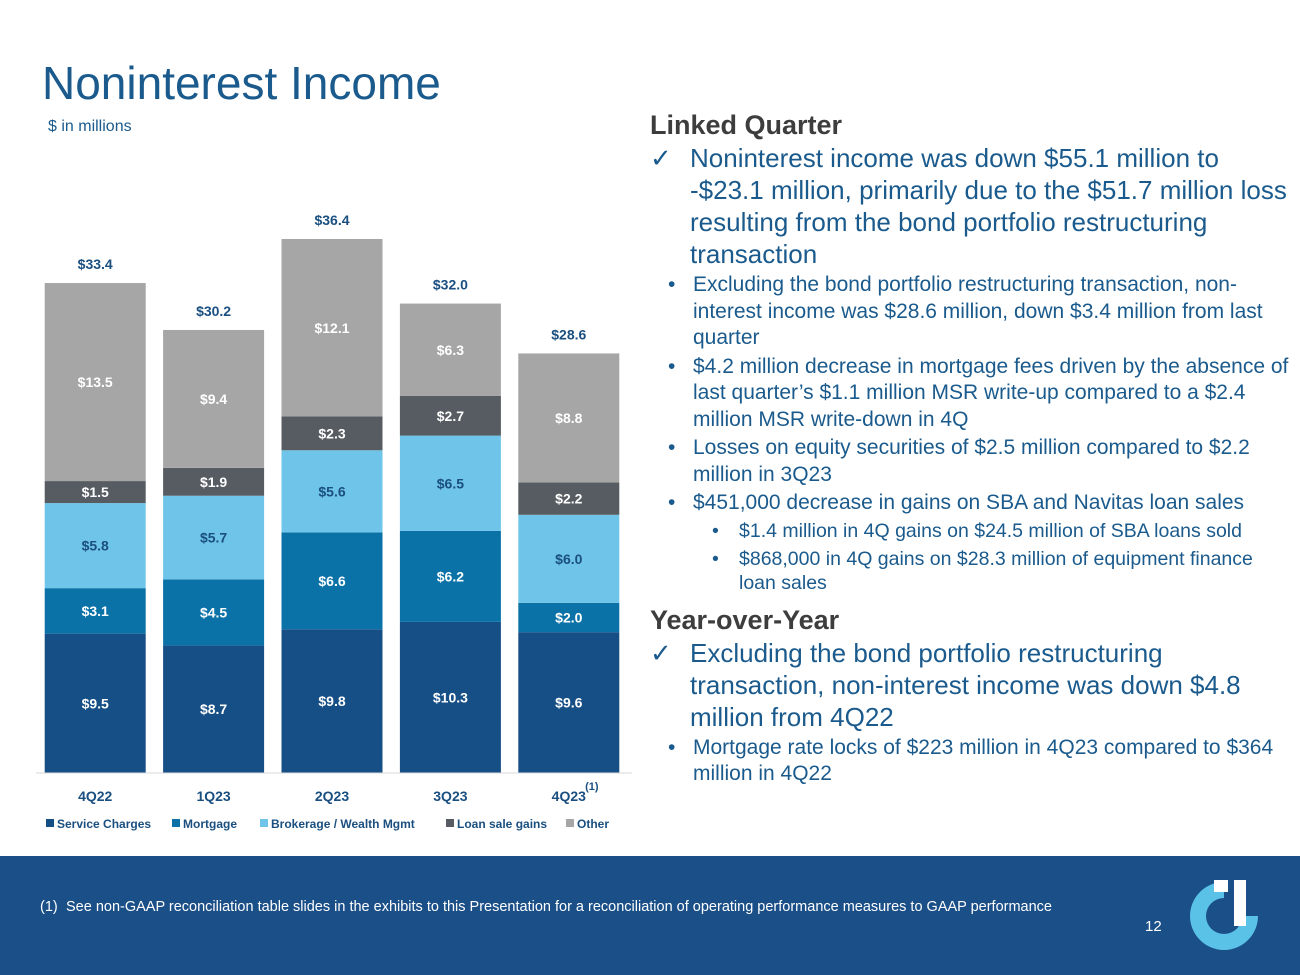  I want to click on data-label: $2.0, so click(568, 617).